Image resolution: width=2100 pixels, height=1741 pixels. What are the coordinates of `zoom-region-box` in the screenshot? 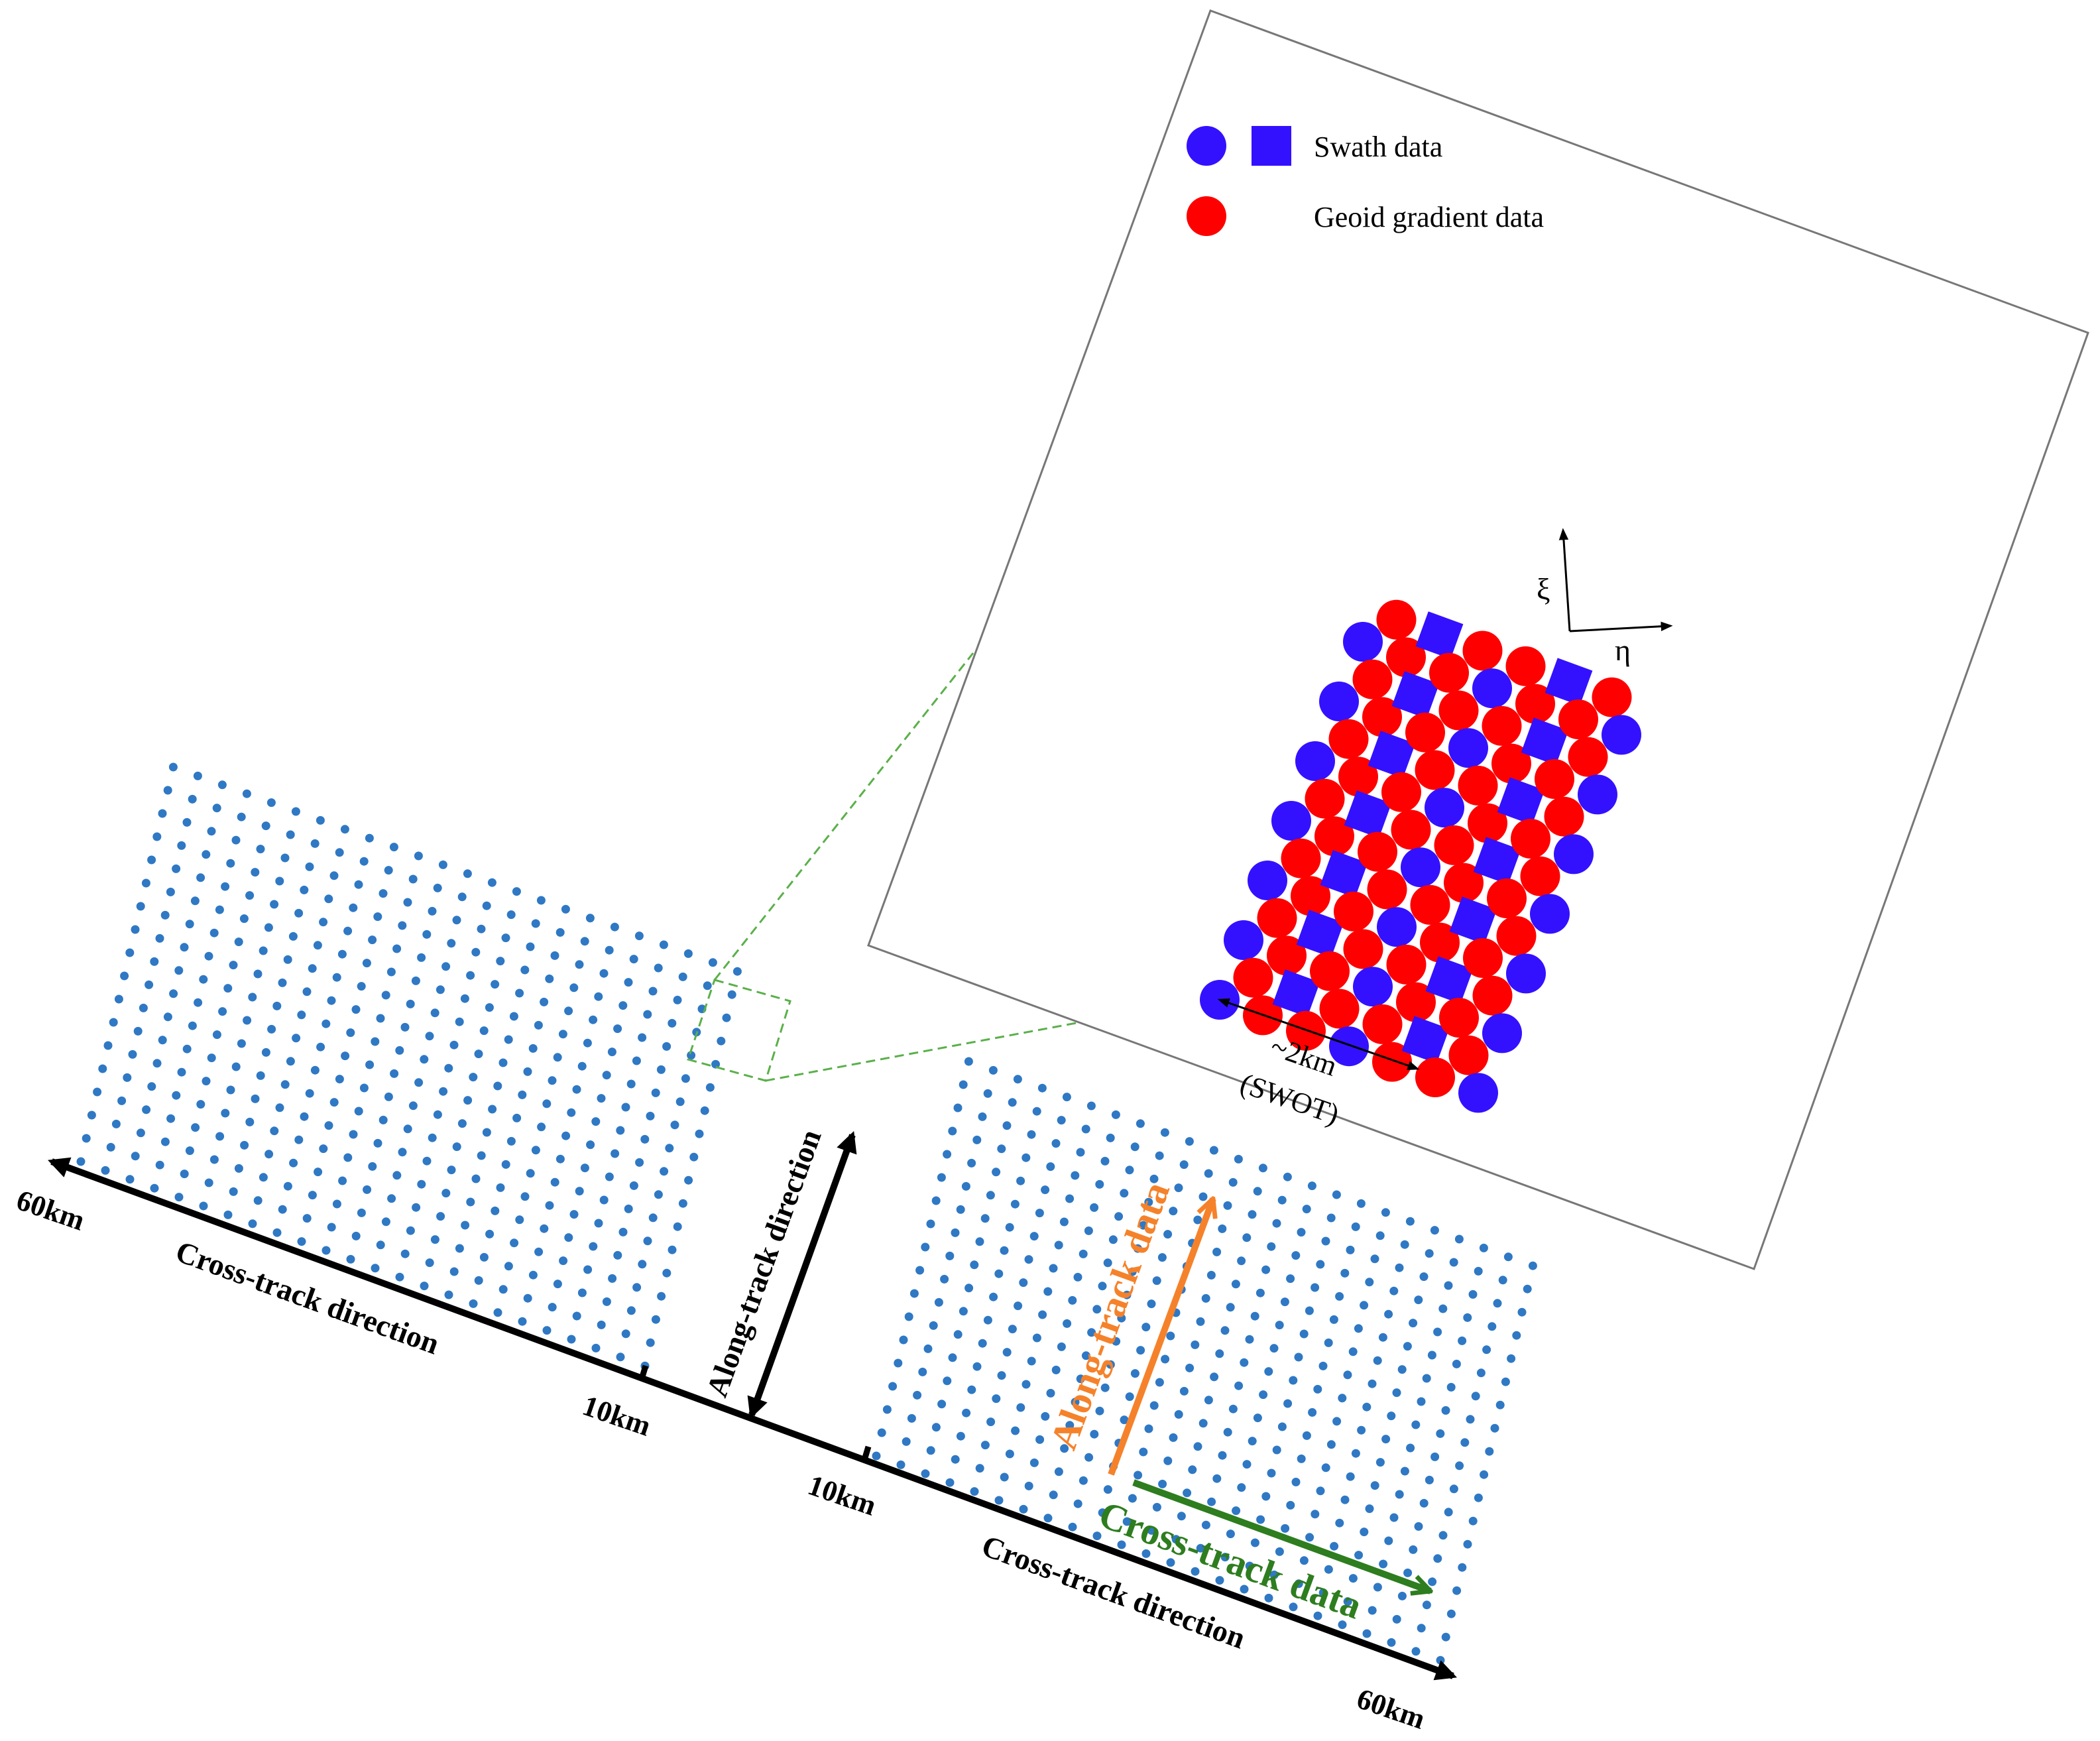 It's located at (739, 1031).